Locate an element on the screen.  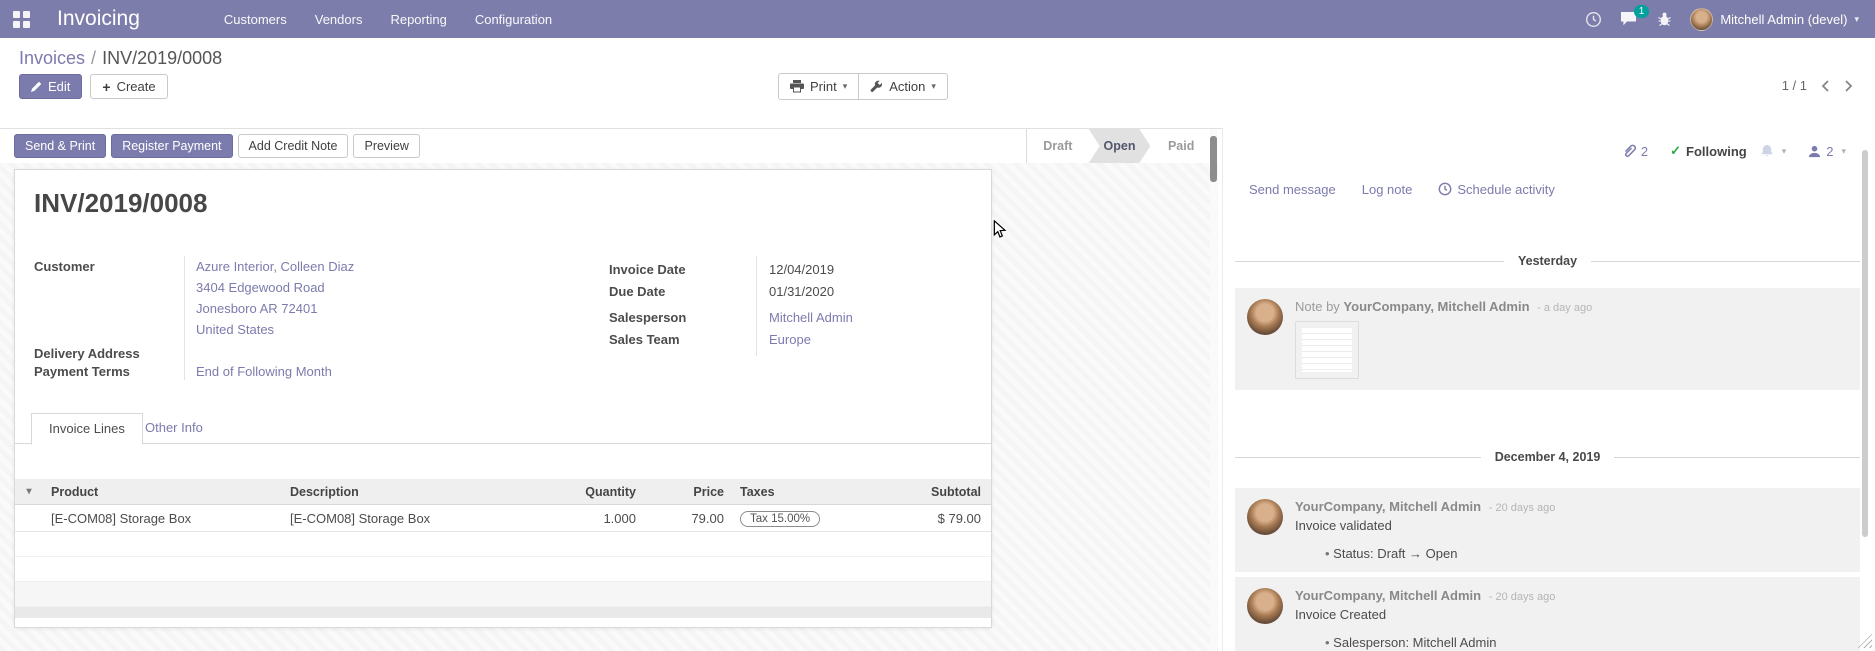
status-widget: Draft Open Paid is located at coordinates (1119, 146).